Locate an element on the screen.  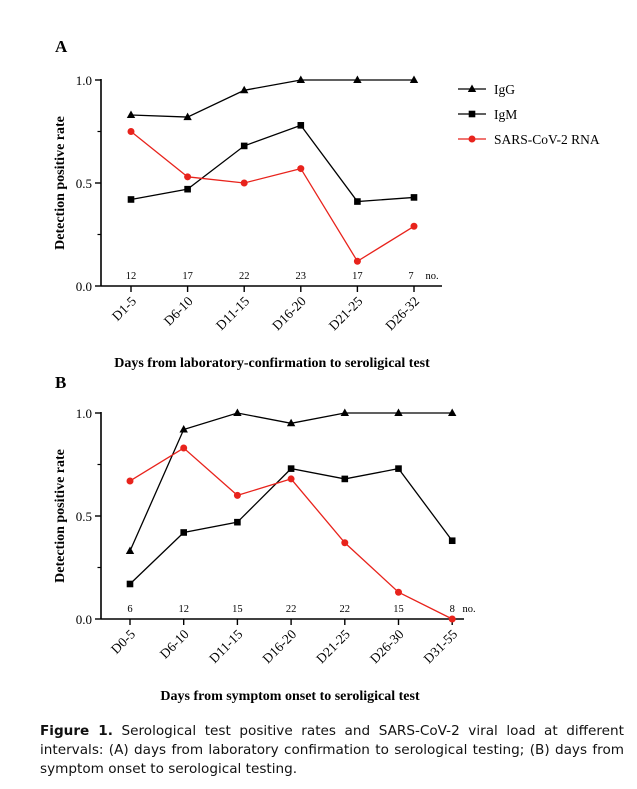
panel-label-a: A is located at coordinates (61, 46).